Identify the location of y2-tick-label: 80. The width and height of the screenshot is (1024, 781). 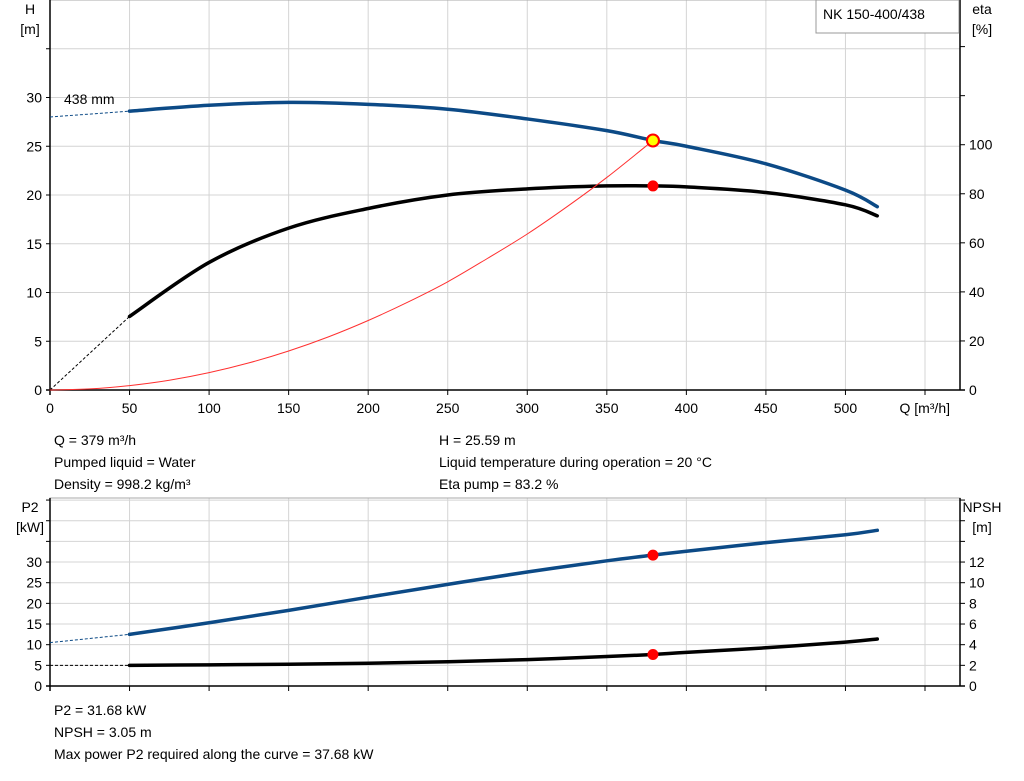
(977, 194).